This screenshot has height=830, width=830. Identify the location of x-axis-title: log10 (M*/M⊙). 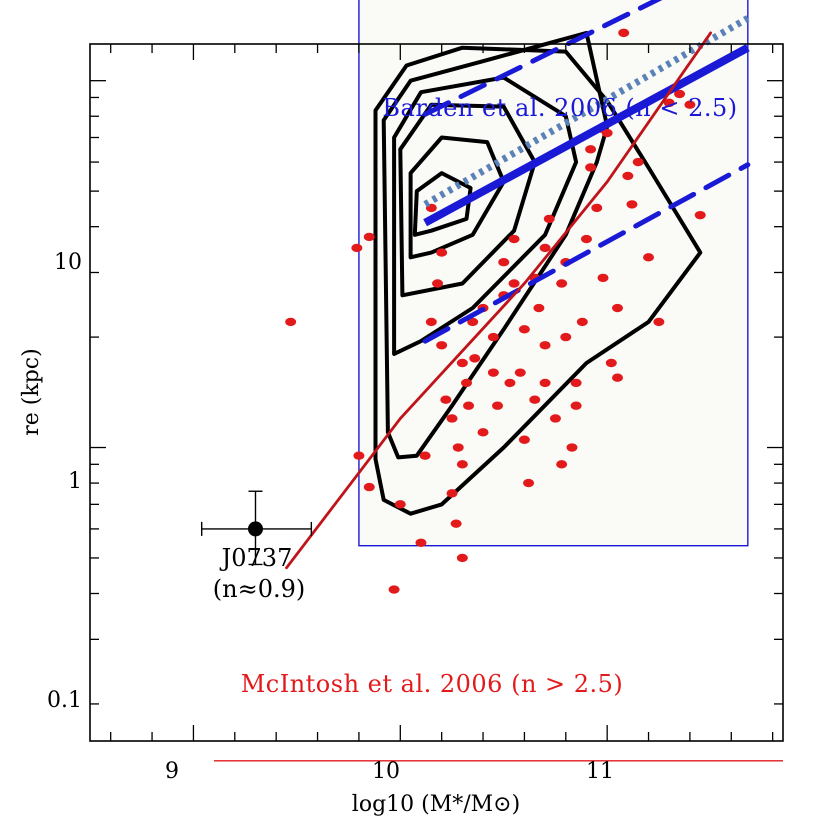
(436, 804).